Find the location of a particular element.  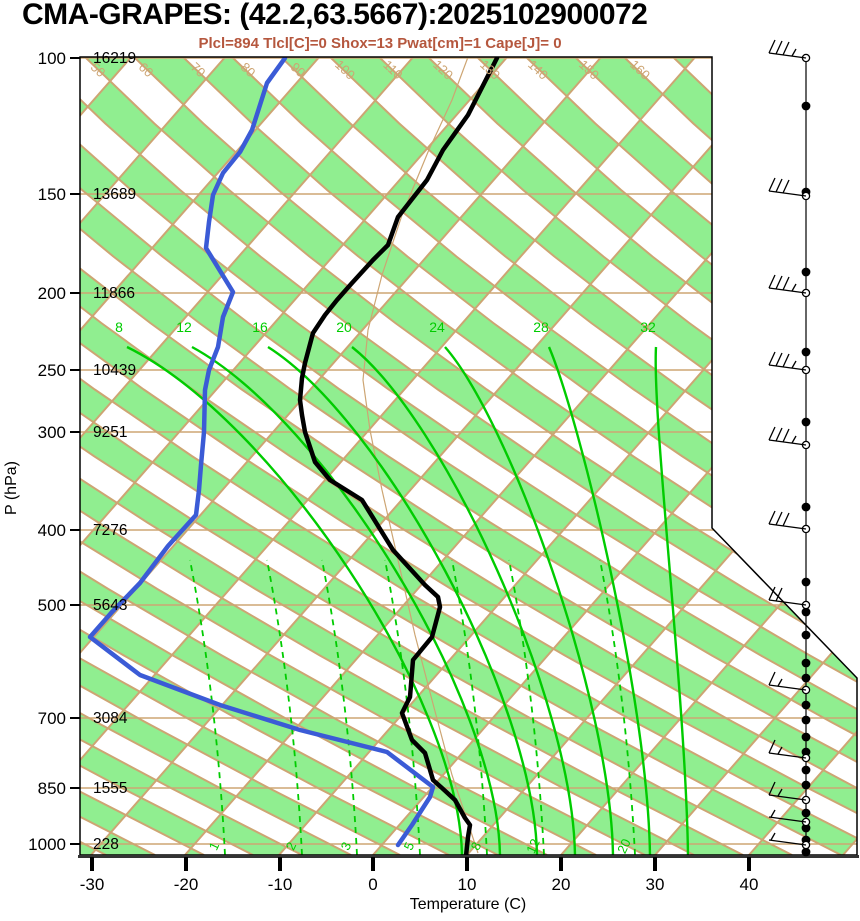

pressure-tick-label: 200 is located at coordinates (52, 293).